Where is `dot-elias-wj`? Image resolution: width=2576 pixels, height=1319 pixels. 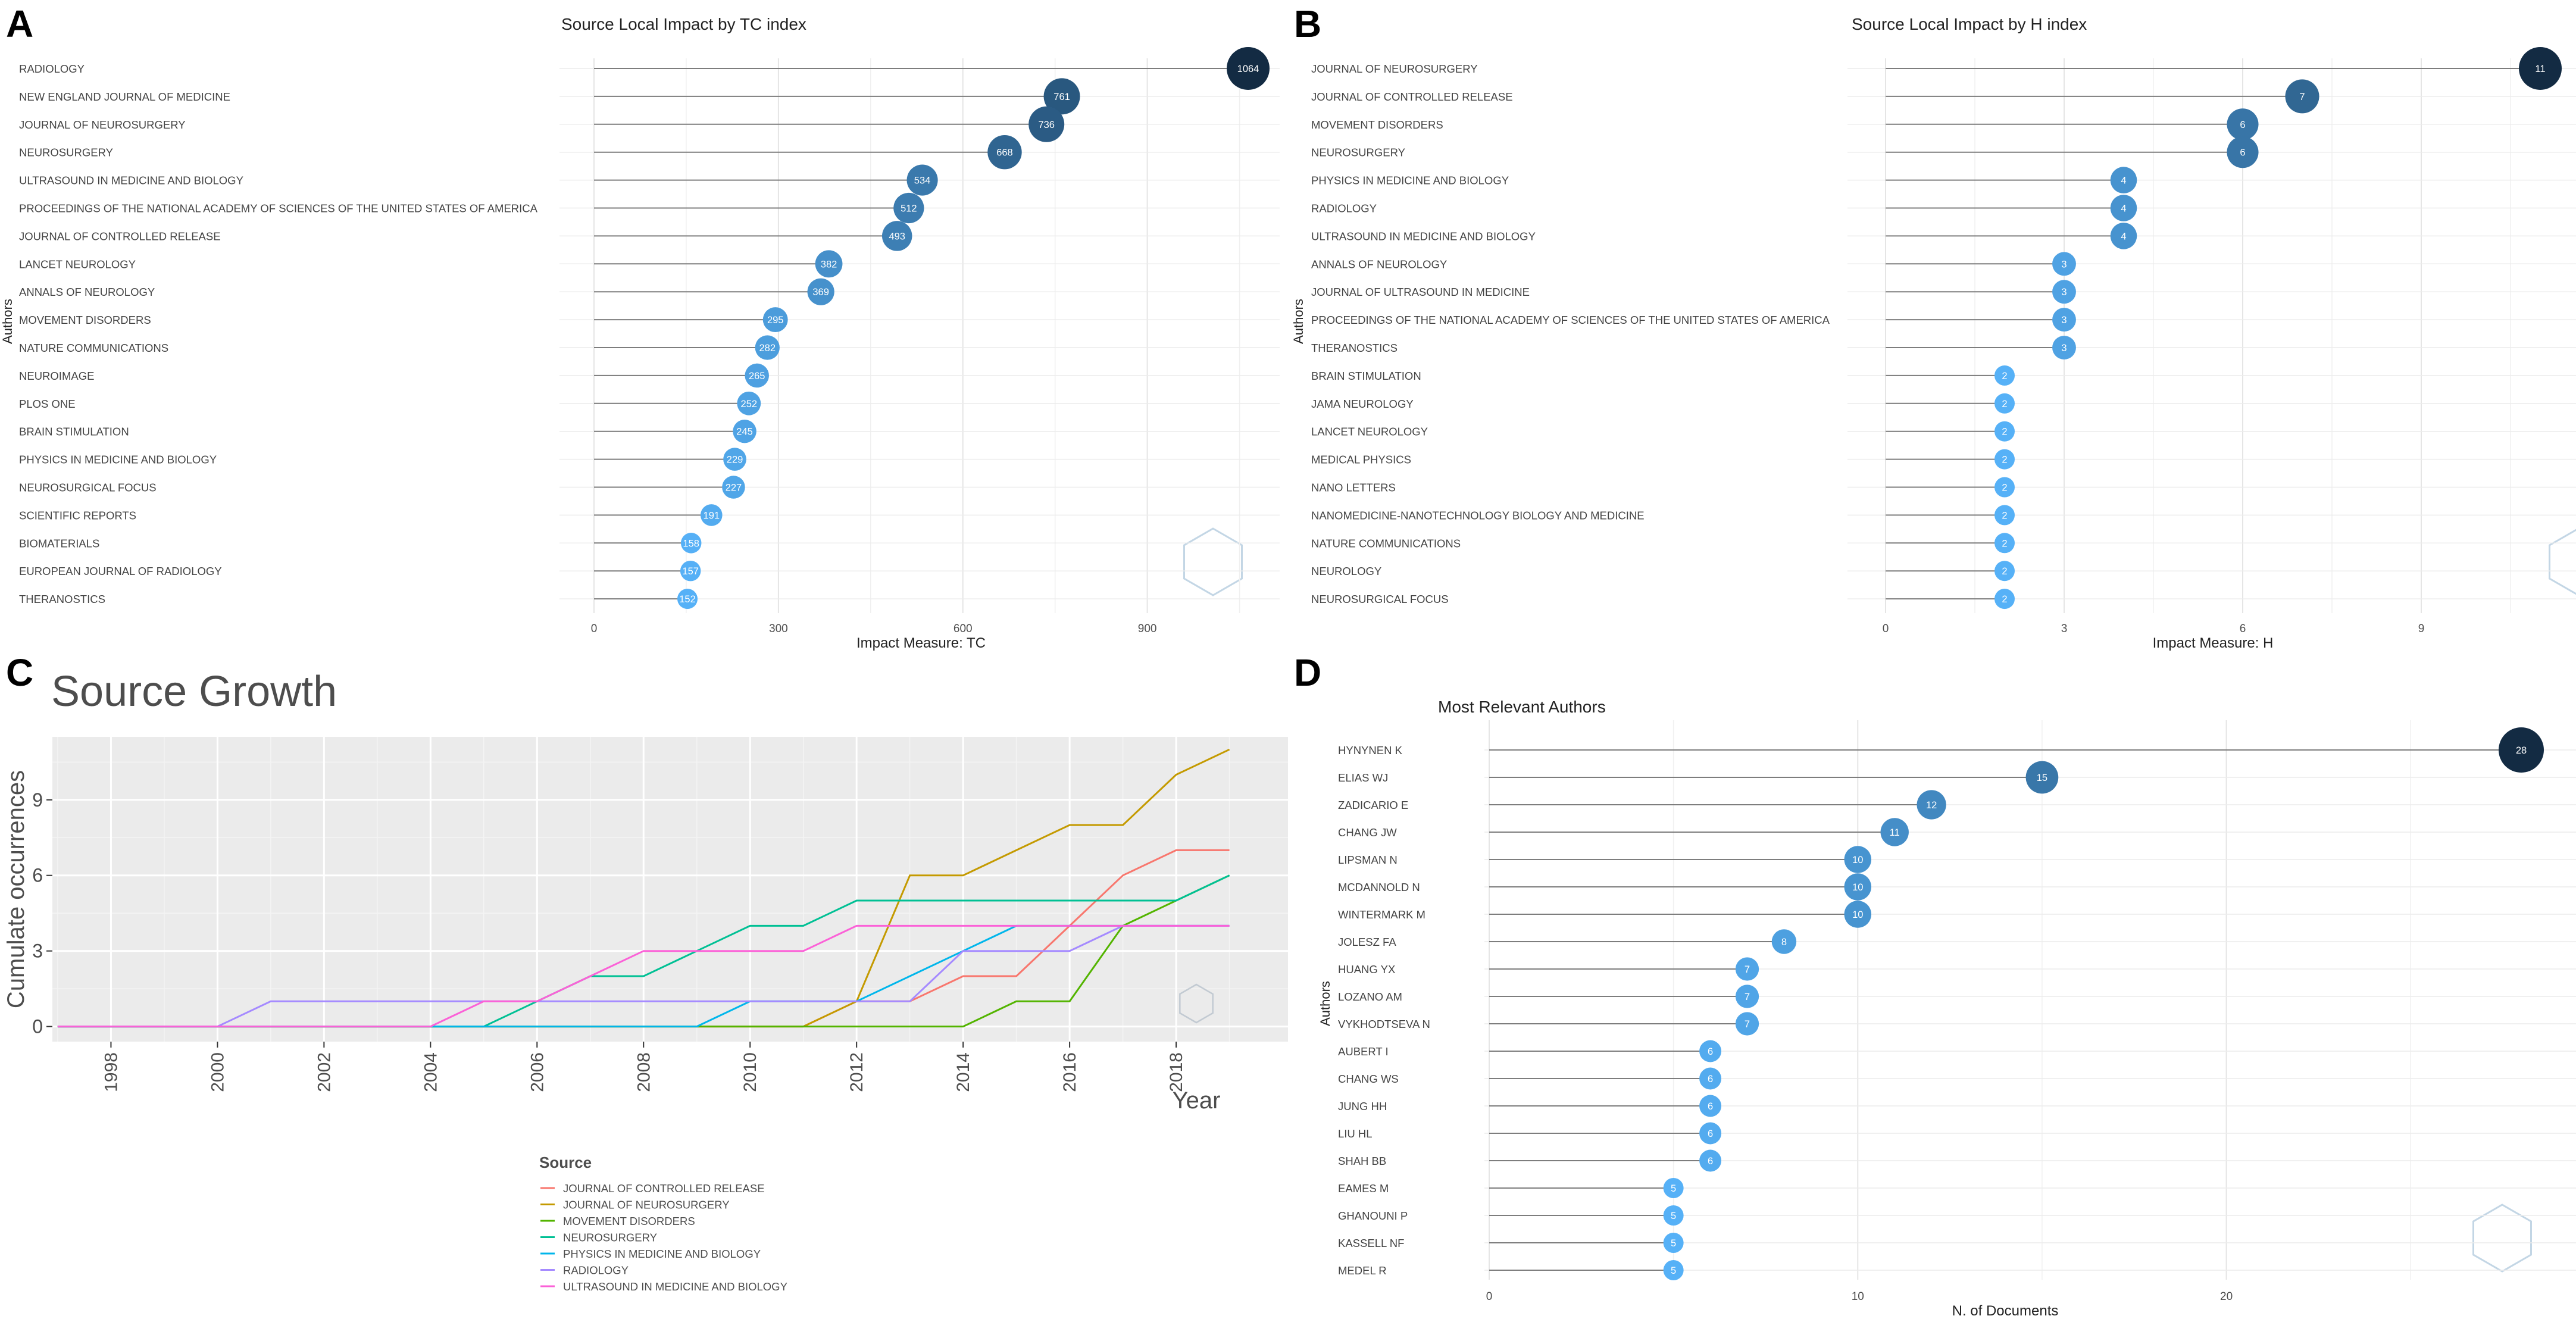 dot-elias-wj is located at coordinates (2042, 777).